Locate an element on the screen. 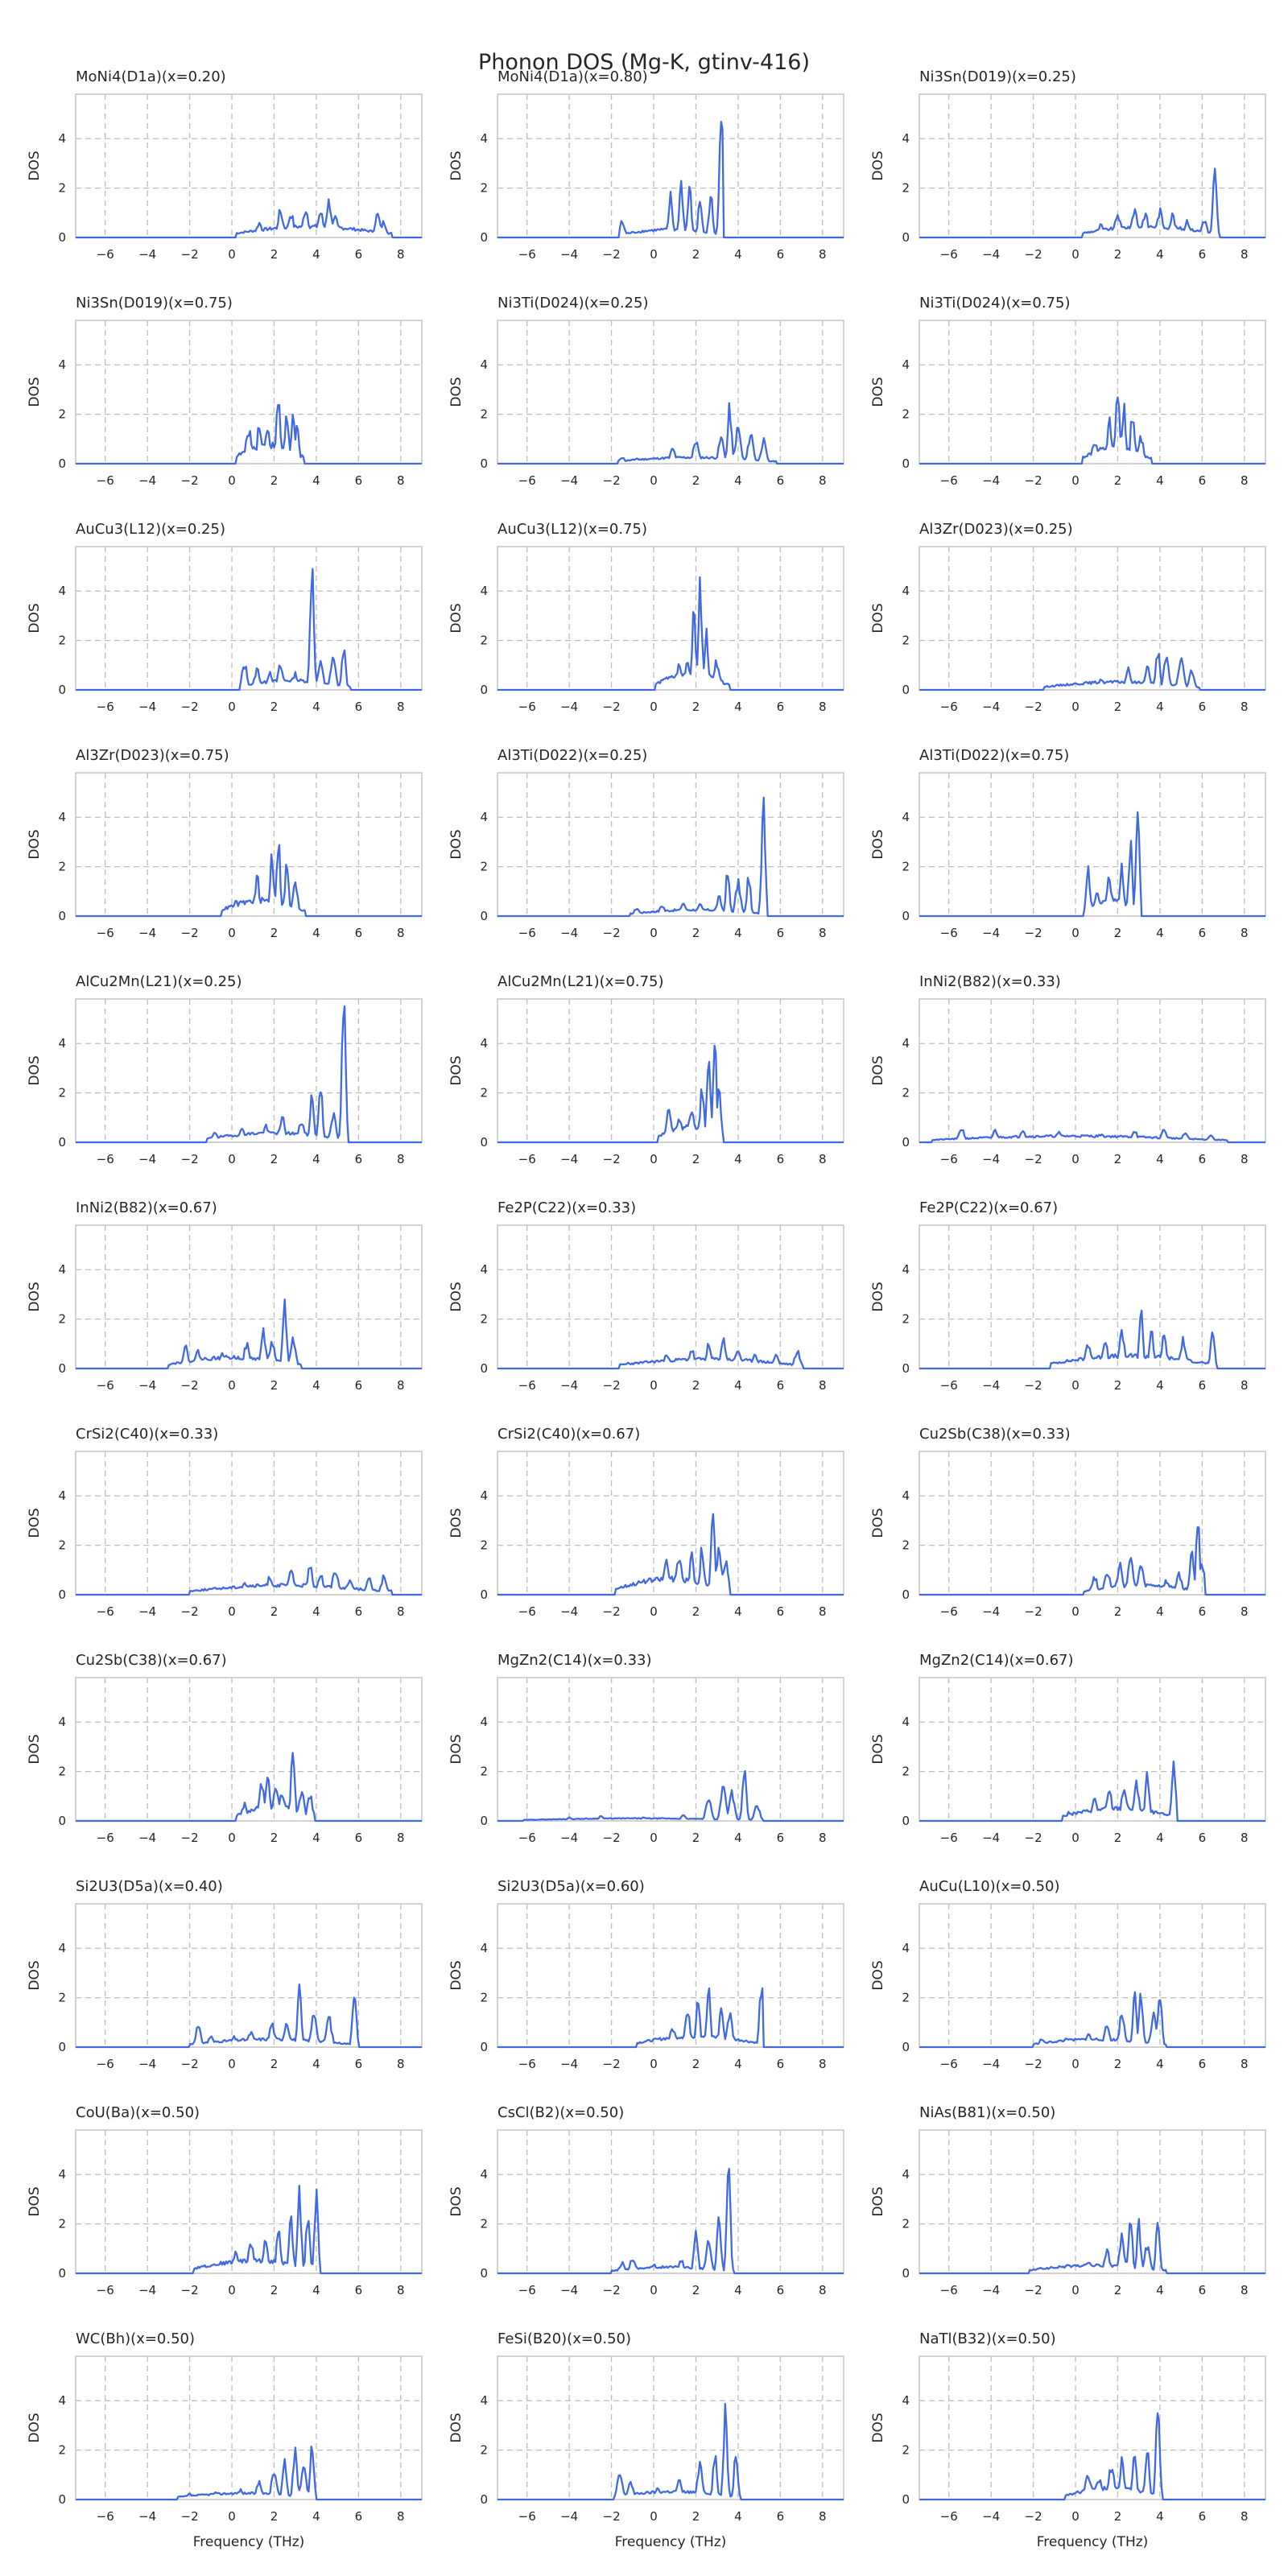 The height and width of the screenshot is (2576, 1288). panel-title: Cu2Sb(C38)(x=0.33) is located at coordinates (995, 1434).